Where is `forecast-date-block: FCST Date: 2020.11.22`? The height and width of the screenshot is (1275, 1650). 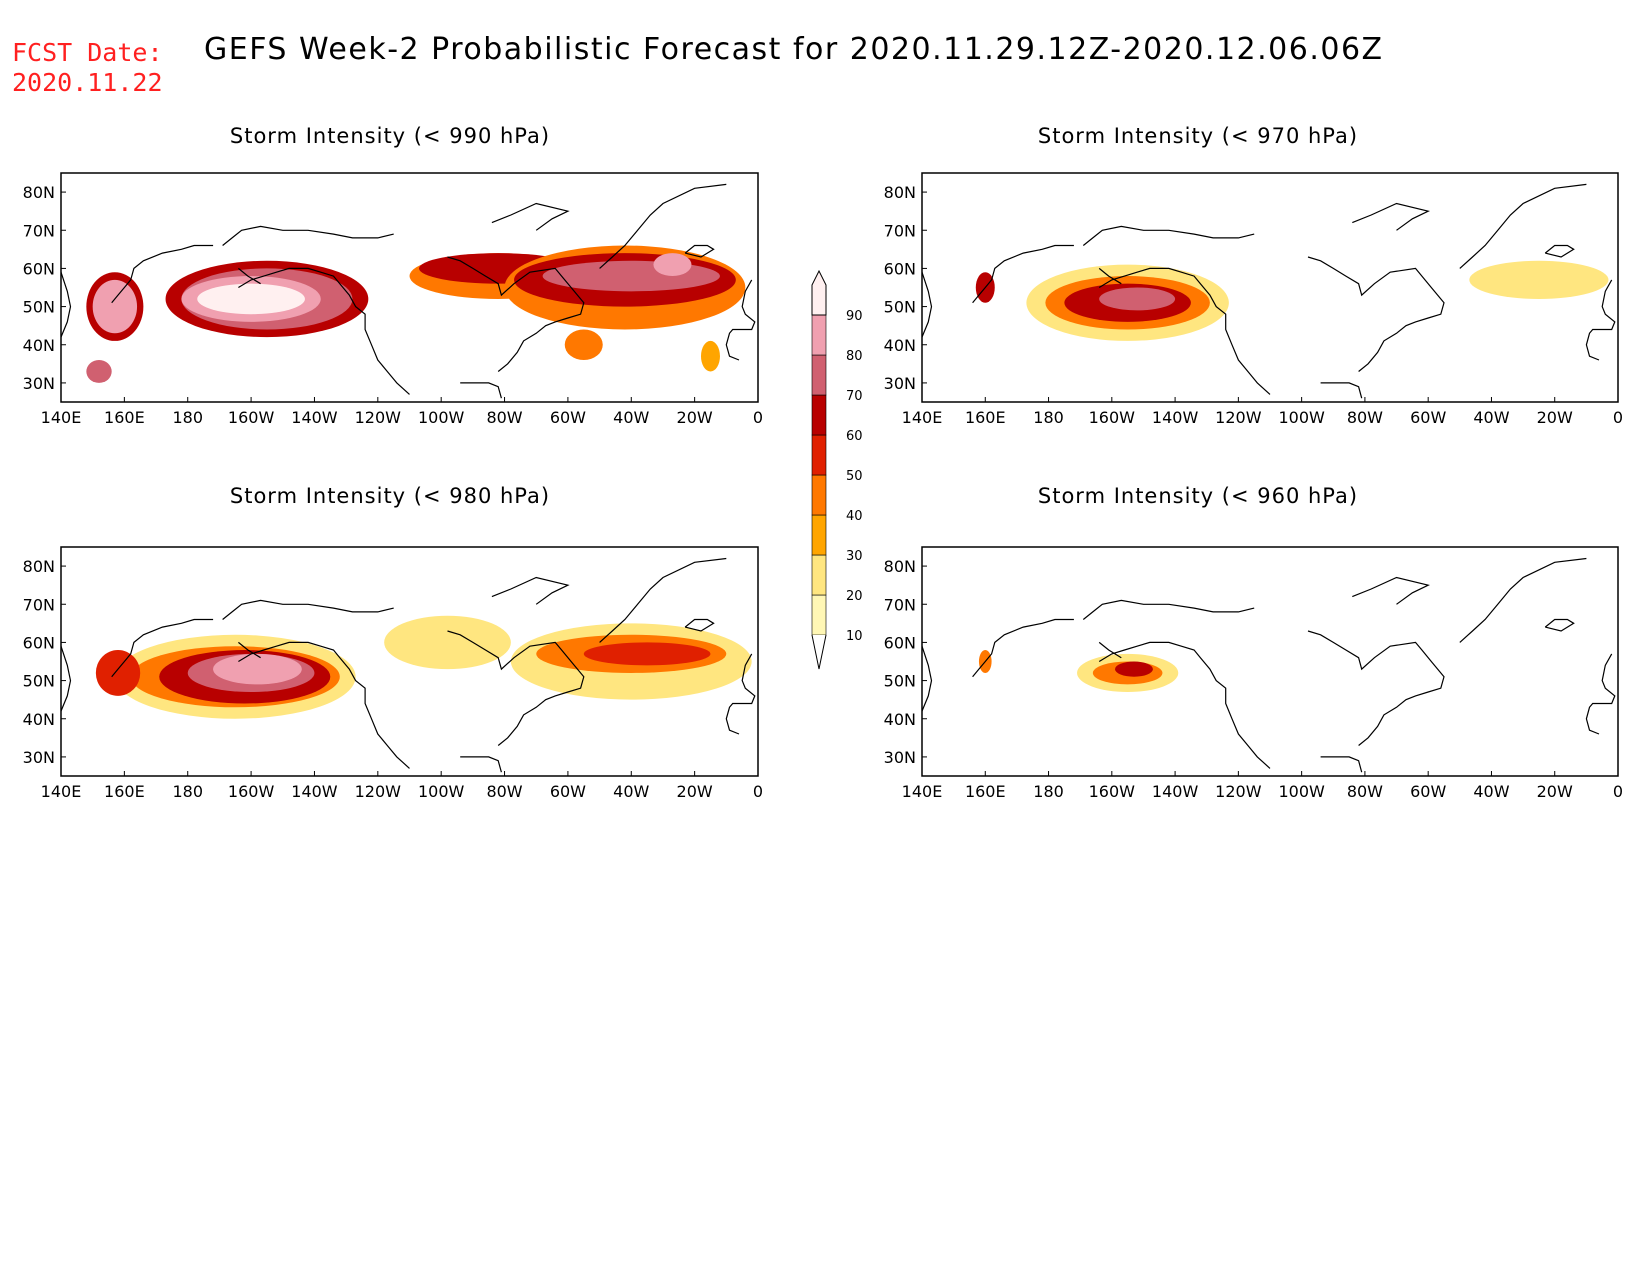
forecast-date-block: FCST Date: 2020.11.22 is located at coordinates (87, 68).